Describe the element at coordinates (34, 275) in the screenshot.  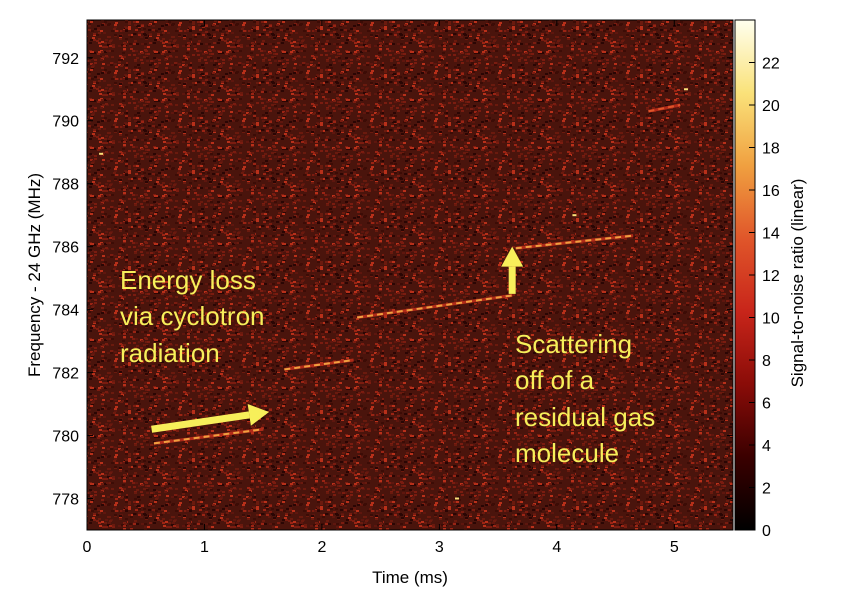
I see `y-axis-title: Frequency - 24 GHz (MHz)` at that location.